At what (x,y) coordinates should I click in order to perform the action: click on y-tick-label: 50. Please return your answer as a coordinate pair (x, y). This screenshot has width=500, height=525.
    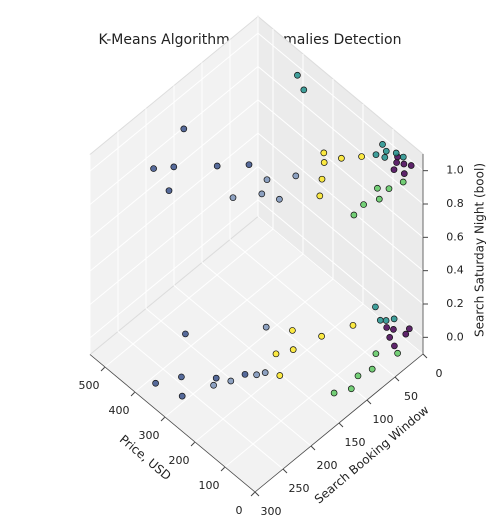
    Looking at the image, I should click on (411, 396).